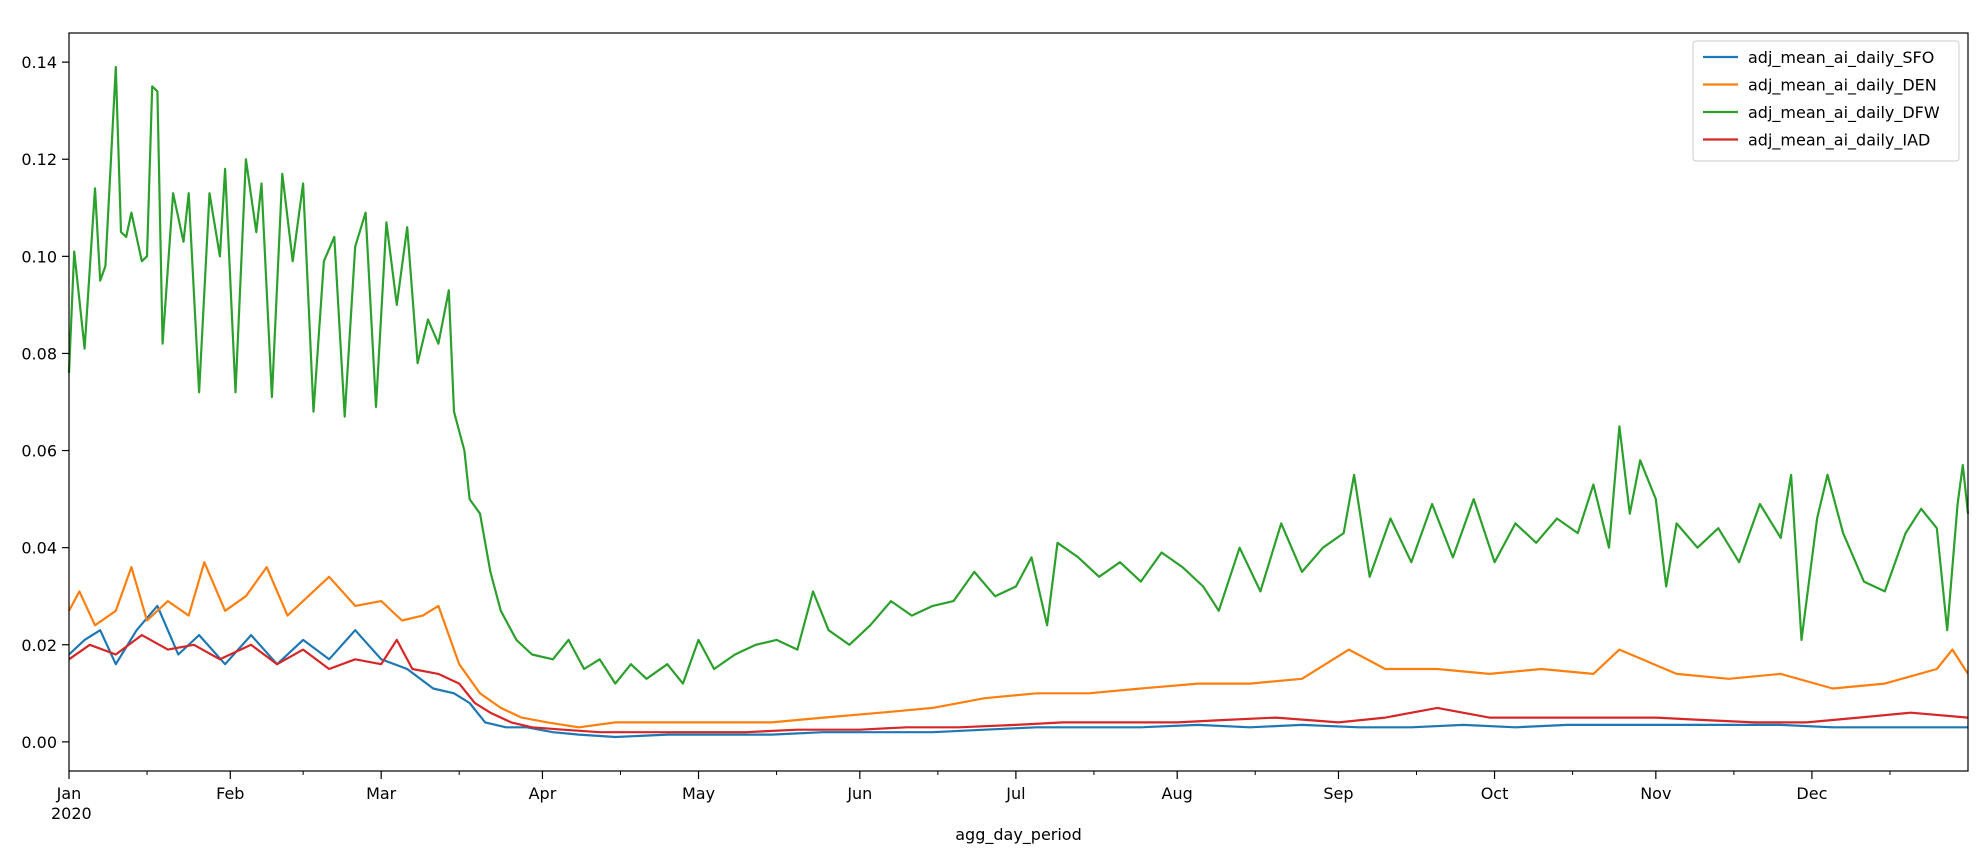  What do you see at coordinates (39, 159) in the screenshot?
I see `y-tick-label: 0.12` at bounding box center [39, 159].